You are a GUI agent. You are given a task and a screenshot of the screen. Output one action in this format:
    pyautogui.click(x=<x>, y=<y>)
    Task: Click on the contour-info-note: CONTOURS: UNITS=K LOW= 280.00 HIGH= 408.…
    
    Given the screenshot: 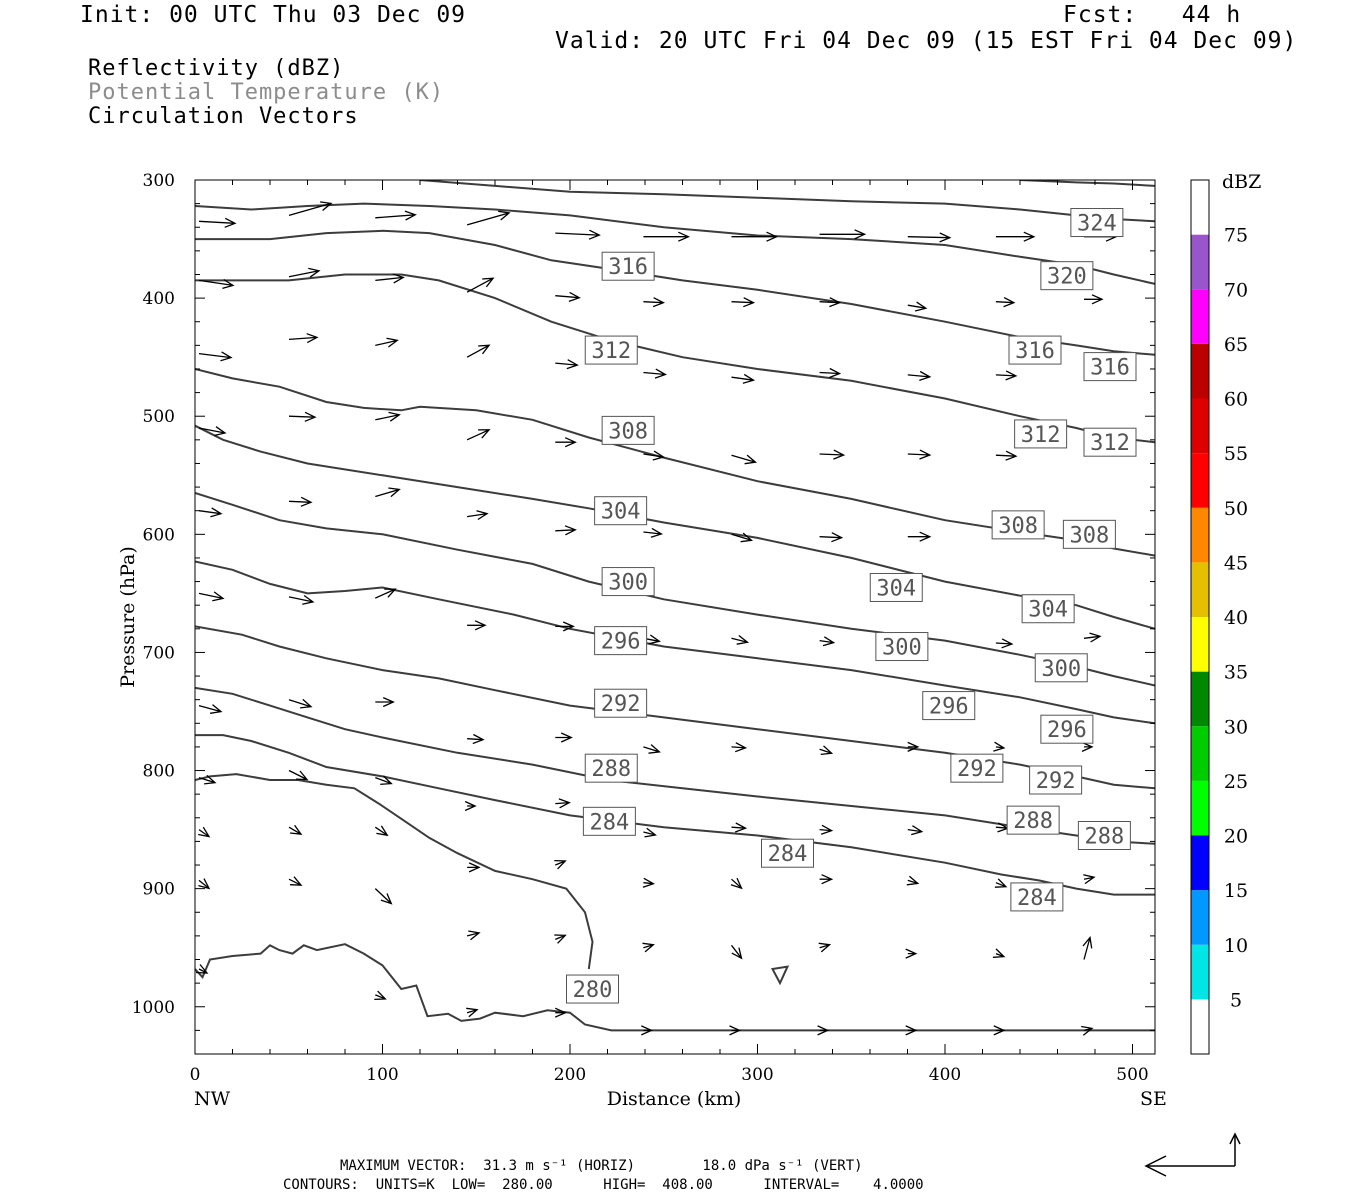 What is the action you would take?
    pyautogui.click(x=603, y=1185)
    